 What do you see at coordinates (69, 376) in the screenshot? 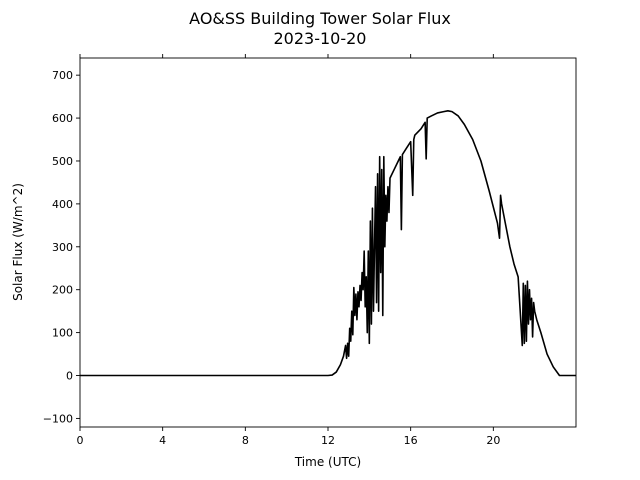
I see `y-tick-label: 0` at bounding box center [69, 376].